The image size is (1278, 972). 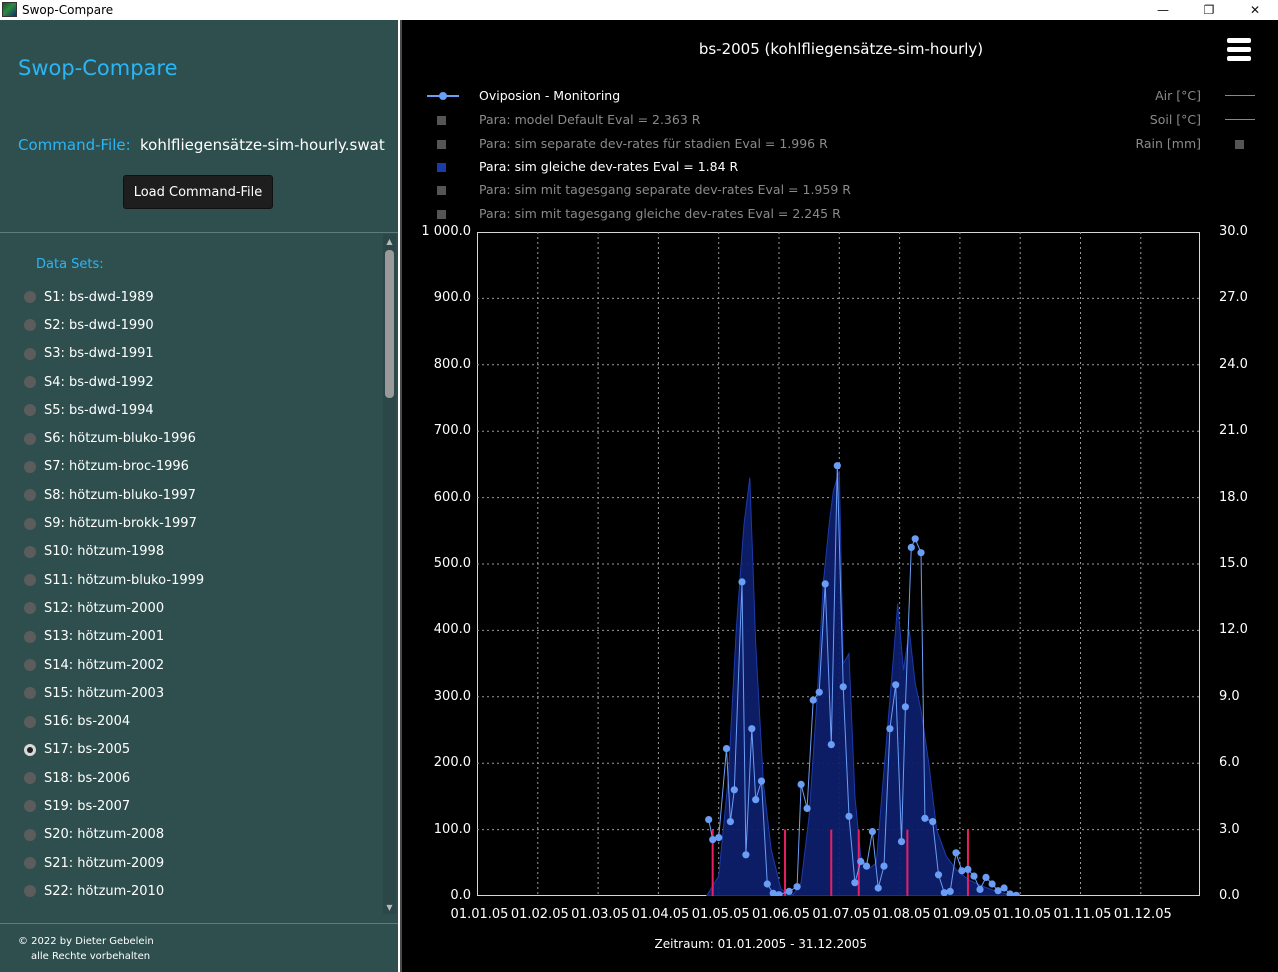 What do you see at coordinates (120, 495) in the screenshot?
I see `dataset-label: S8: hötzum-bluko-1997` at bounding box center [120, 495].